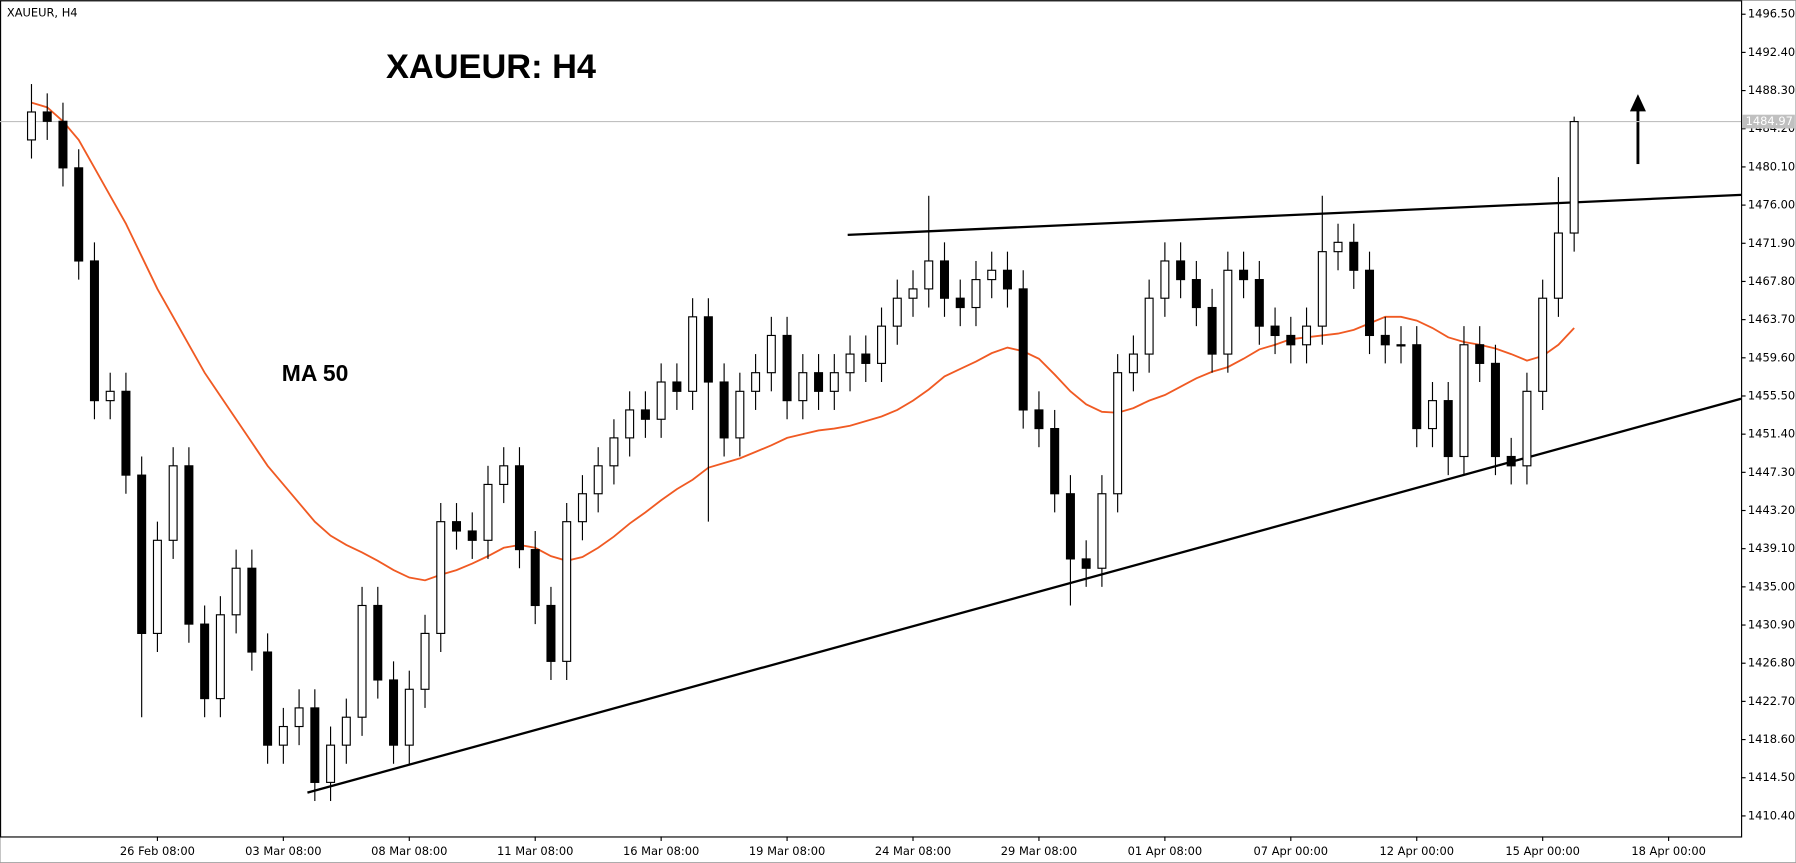  I want to click on y-tick-label: 1476.00, so click(1771, 205).